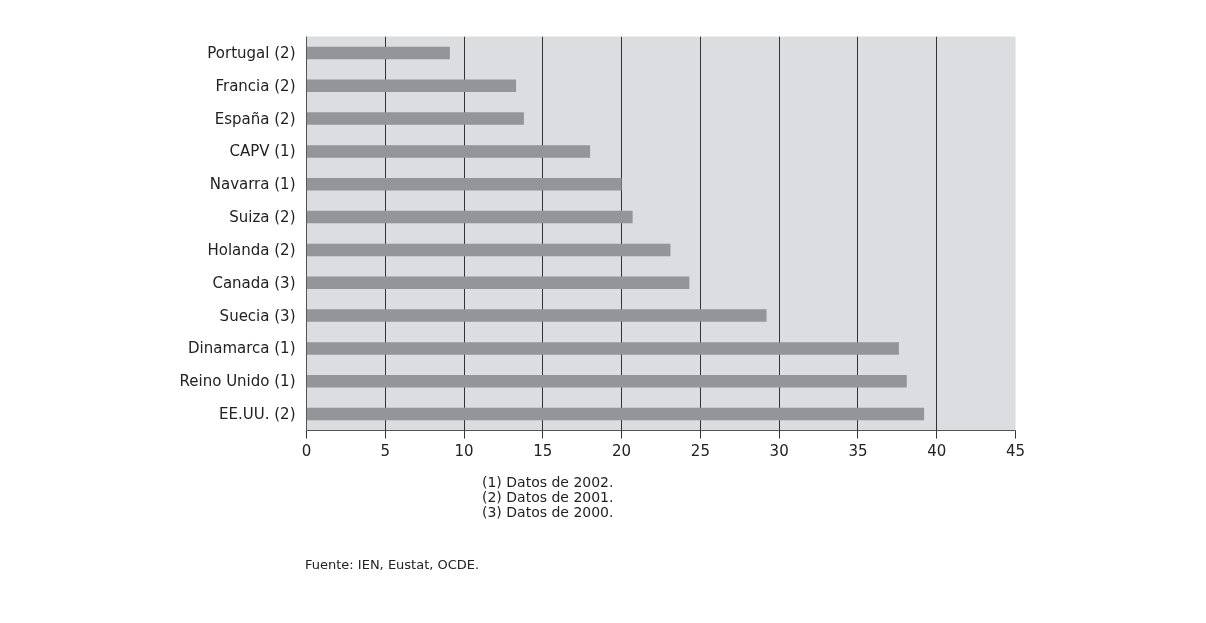 The image size is (1206, 623). What do you see at coordinates (237, 381) in the screenshot?
I see `y-tick-label: Reino Unido (1)` at bounding box center [237, 381].